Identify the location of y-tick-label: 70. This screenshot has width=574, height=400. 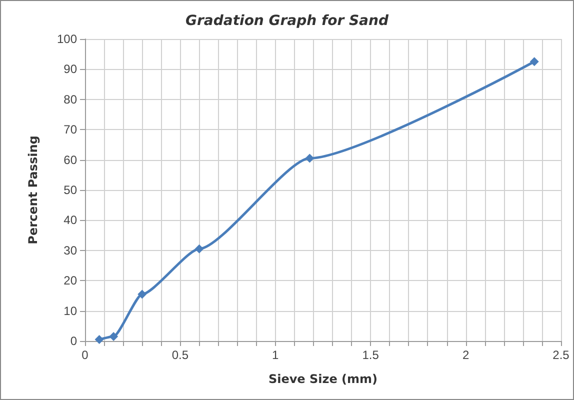
(71, 129).